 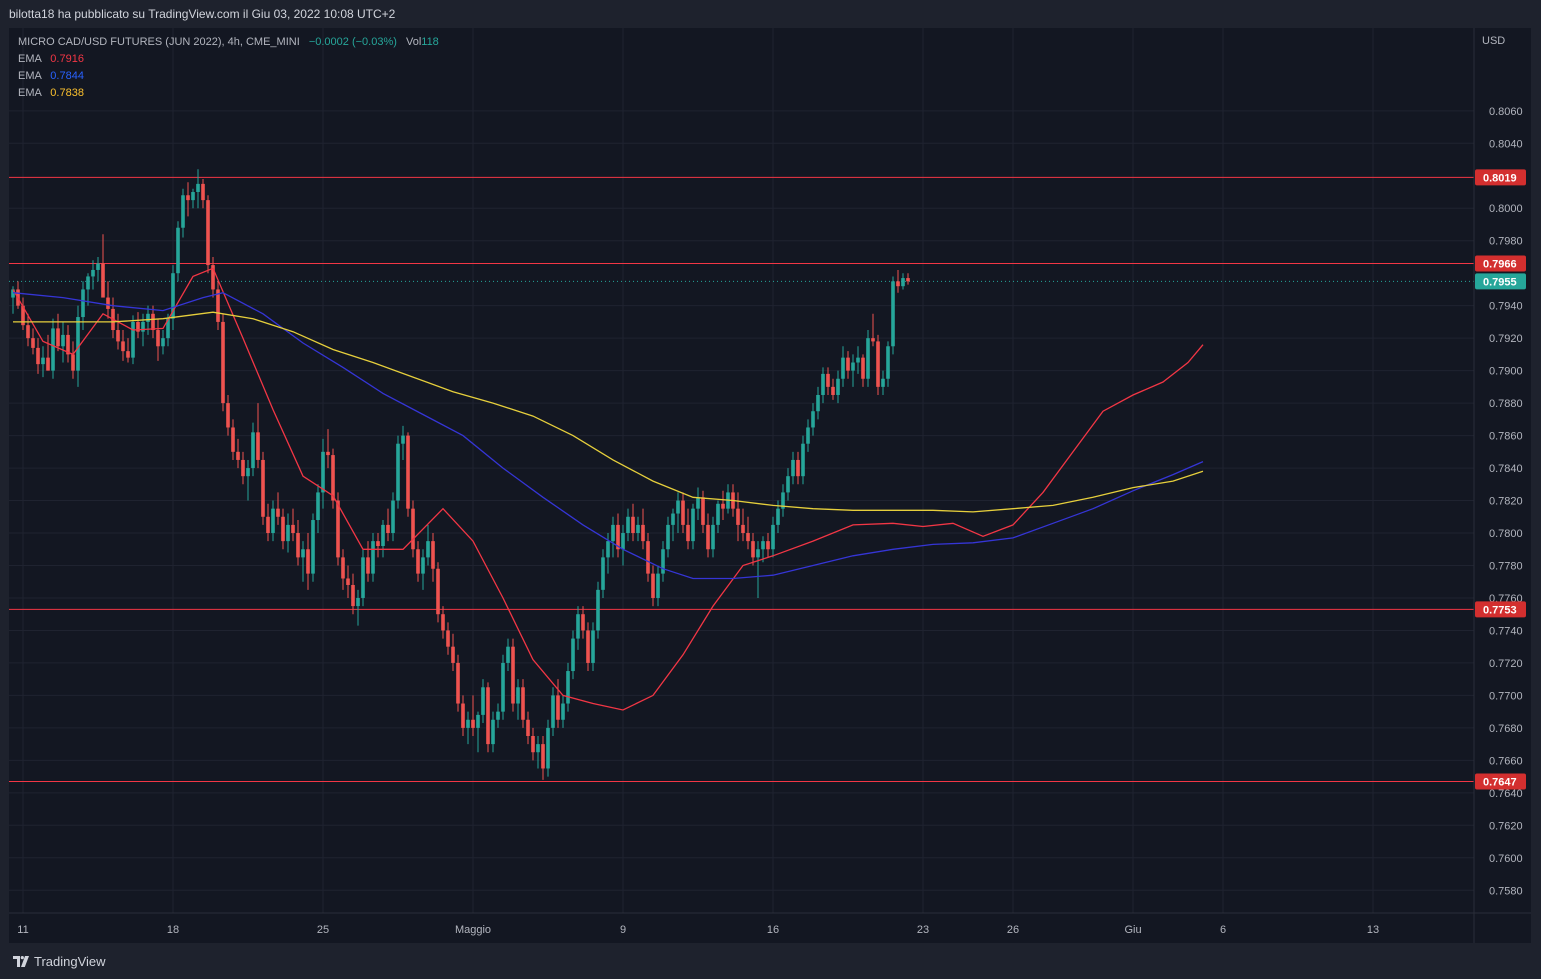 What do you see at coordinates (1500, 263) in the screenshot?
I see `level-price-box` at bounding box center [1500, 263].